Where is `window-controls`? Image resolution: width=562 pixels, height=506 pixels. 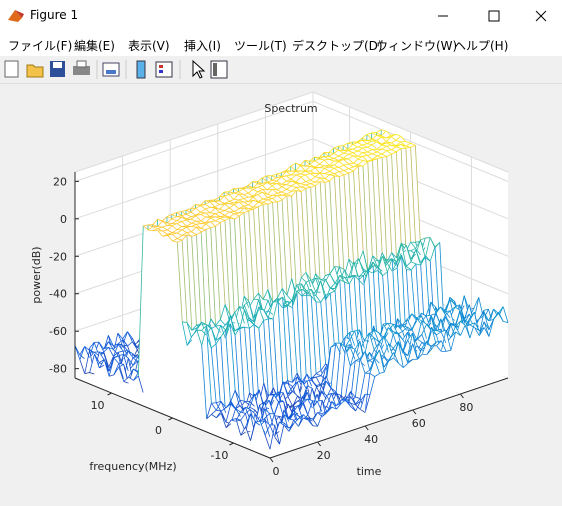
window-controls is located at coordinates (492, 16).